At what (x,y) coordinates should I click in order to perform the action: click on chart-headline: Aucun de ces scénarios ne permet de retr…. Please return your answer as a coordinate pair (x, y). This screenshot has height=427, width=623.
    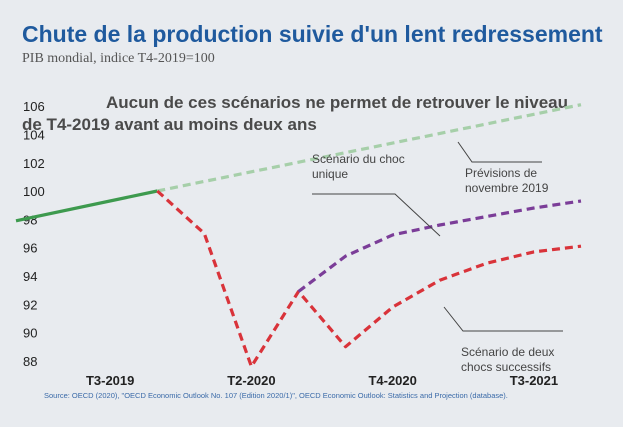
    Looking at the image, I should click on (295, 113).